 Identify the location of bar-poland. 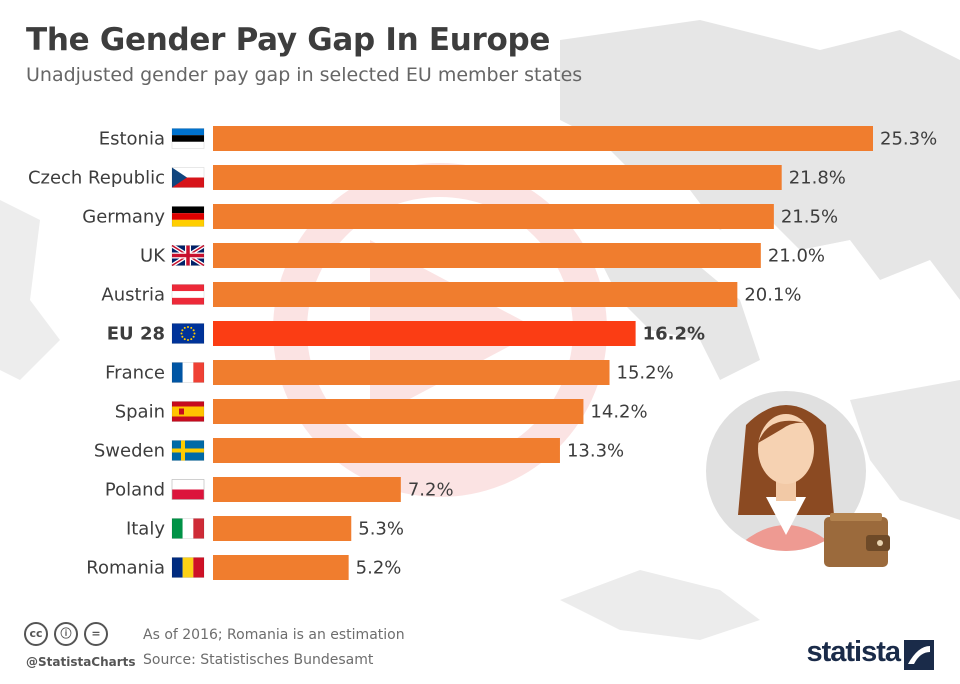
(307, 489).